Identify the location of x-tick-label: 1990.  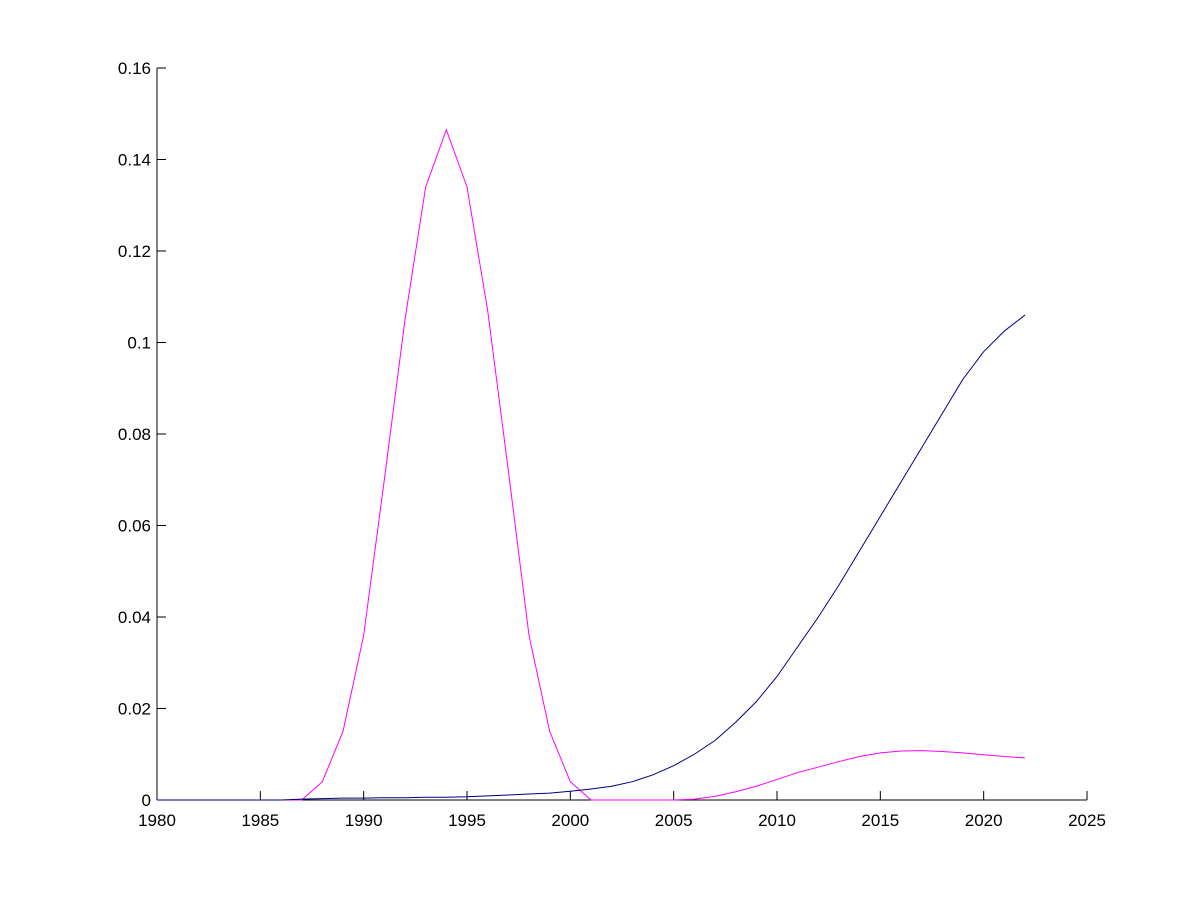
(364, 820).